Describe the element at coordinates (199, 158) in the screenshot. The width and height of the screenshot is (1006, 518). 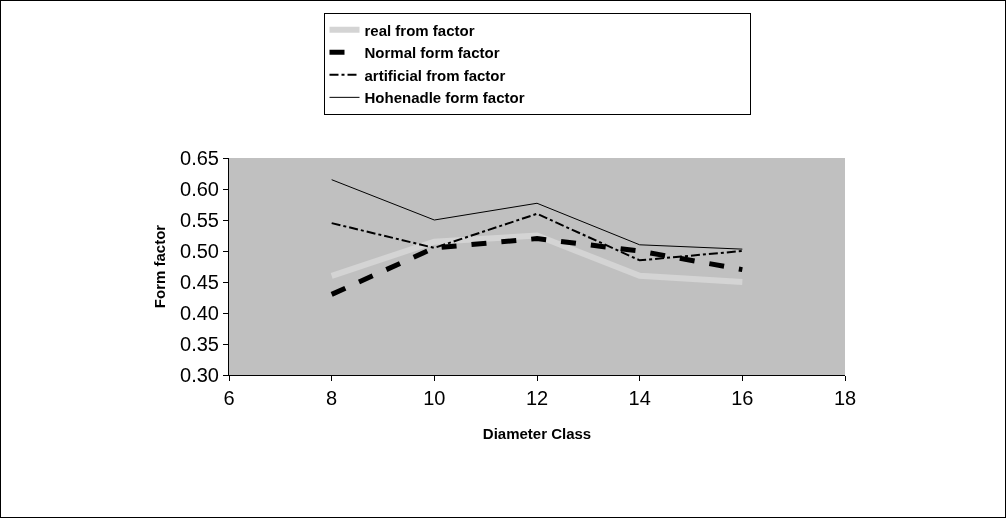
I see `y-tick-label: 0.65` at that location.